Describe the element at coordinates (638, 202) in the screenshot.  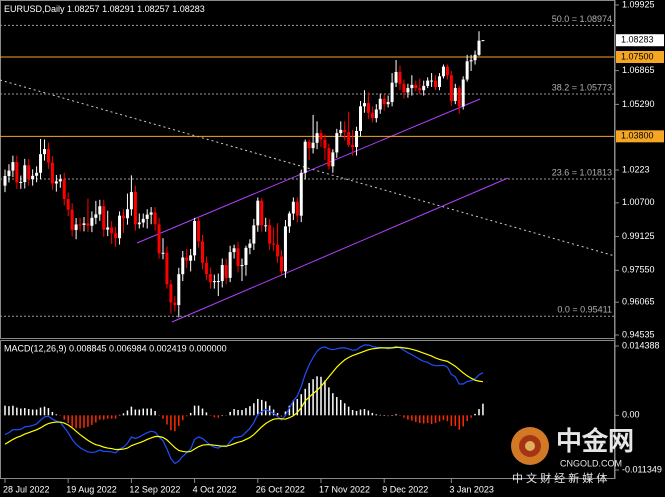
I see `y-tick-label: 1.00700` at that location.